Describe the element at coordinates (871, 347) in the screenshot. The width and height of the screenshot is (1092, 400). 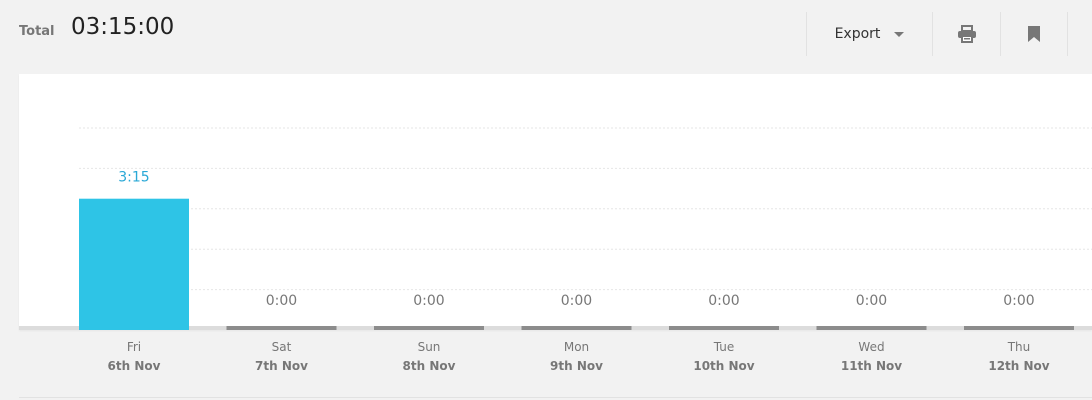
I see `x-tick-day: Wed` at that location.